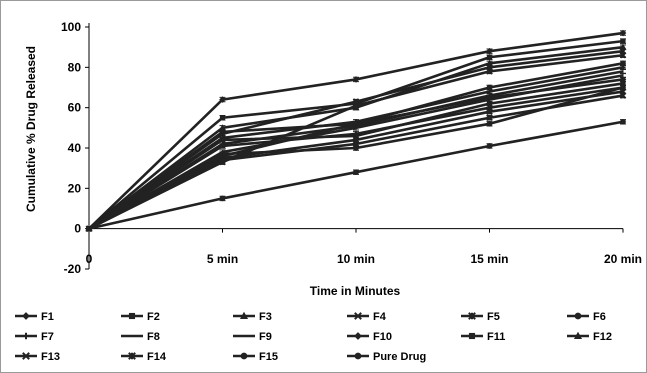 The image size is (647, 373). Describe the element at coordinates (153, 337) in the screenshot. I see `legend-label: F8` at that location.